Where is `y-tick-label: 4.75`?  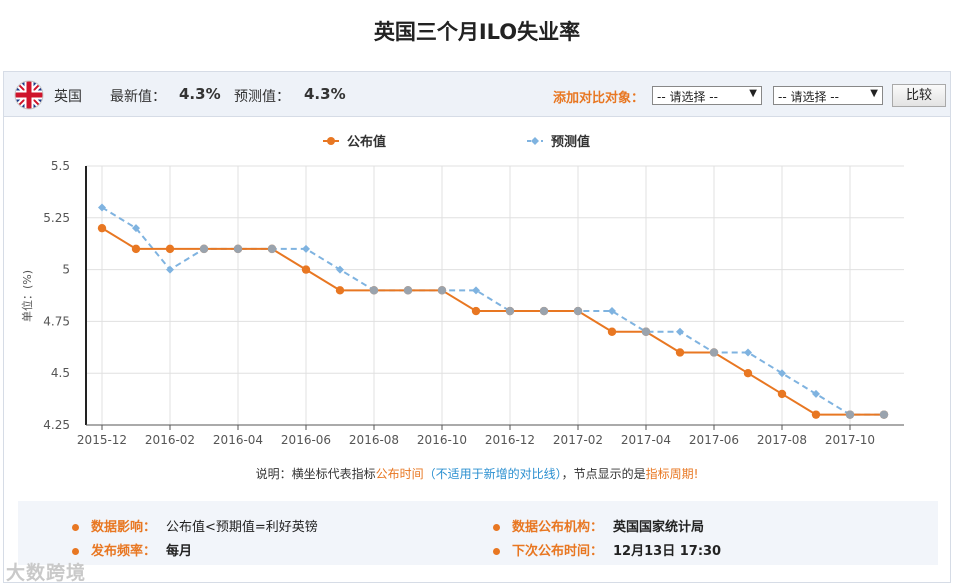 y-tick-label: 4.75 is located at coordinates (56, 321).